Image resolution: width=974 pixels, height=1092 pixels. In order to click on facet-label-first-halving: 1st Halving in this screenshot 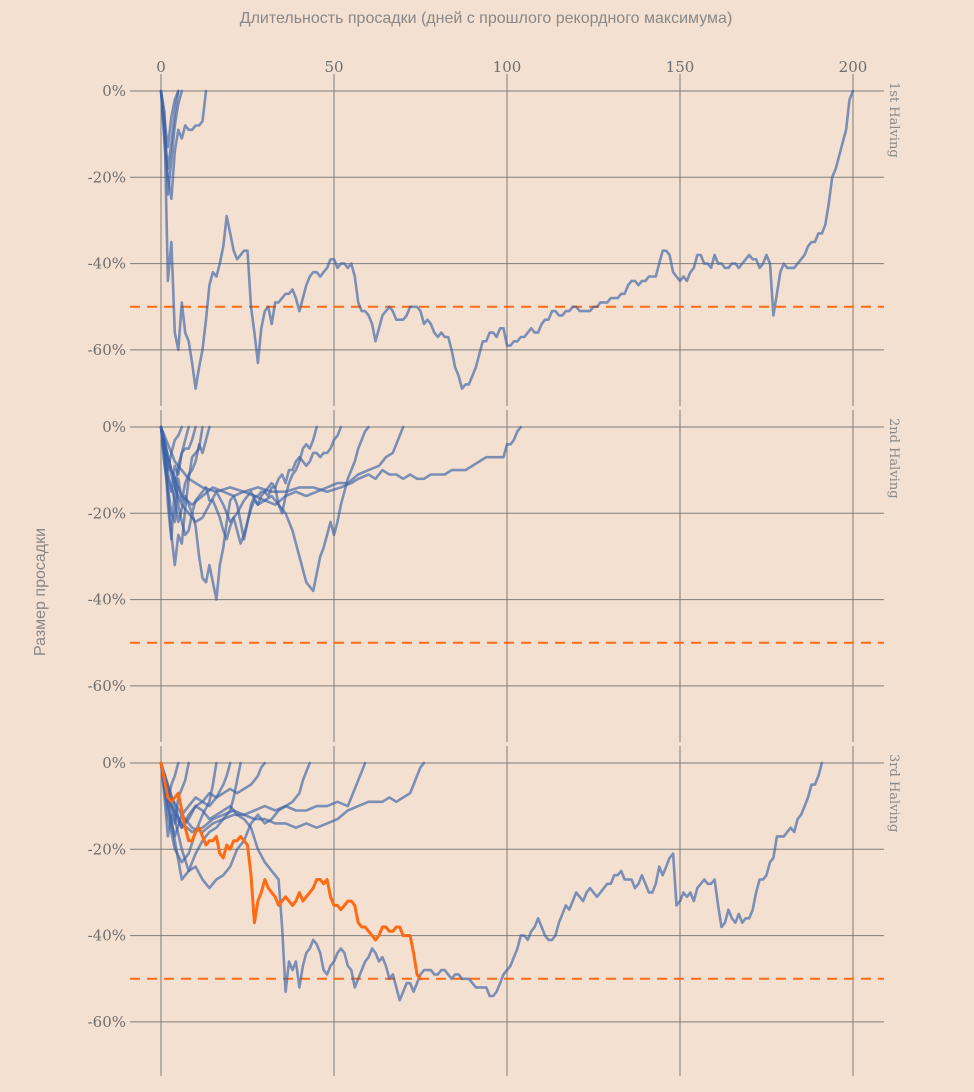, I will do `click(893, 120)`.